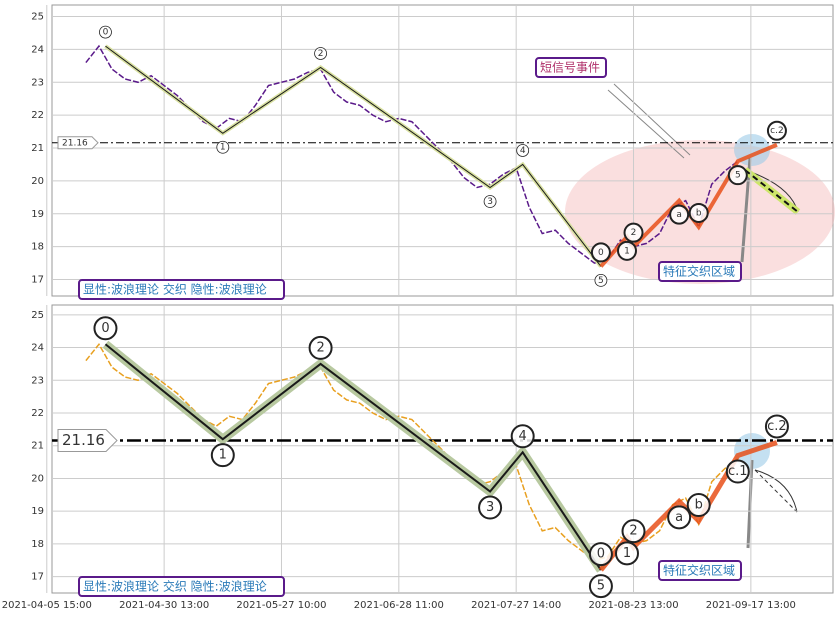 The height and width of the screenshot is (621, 839). I want to click on x-tick-label: 2021-09-17 13:00, so click(751, 605).